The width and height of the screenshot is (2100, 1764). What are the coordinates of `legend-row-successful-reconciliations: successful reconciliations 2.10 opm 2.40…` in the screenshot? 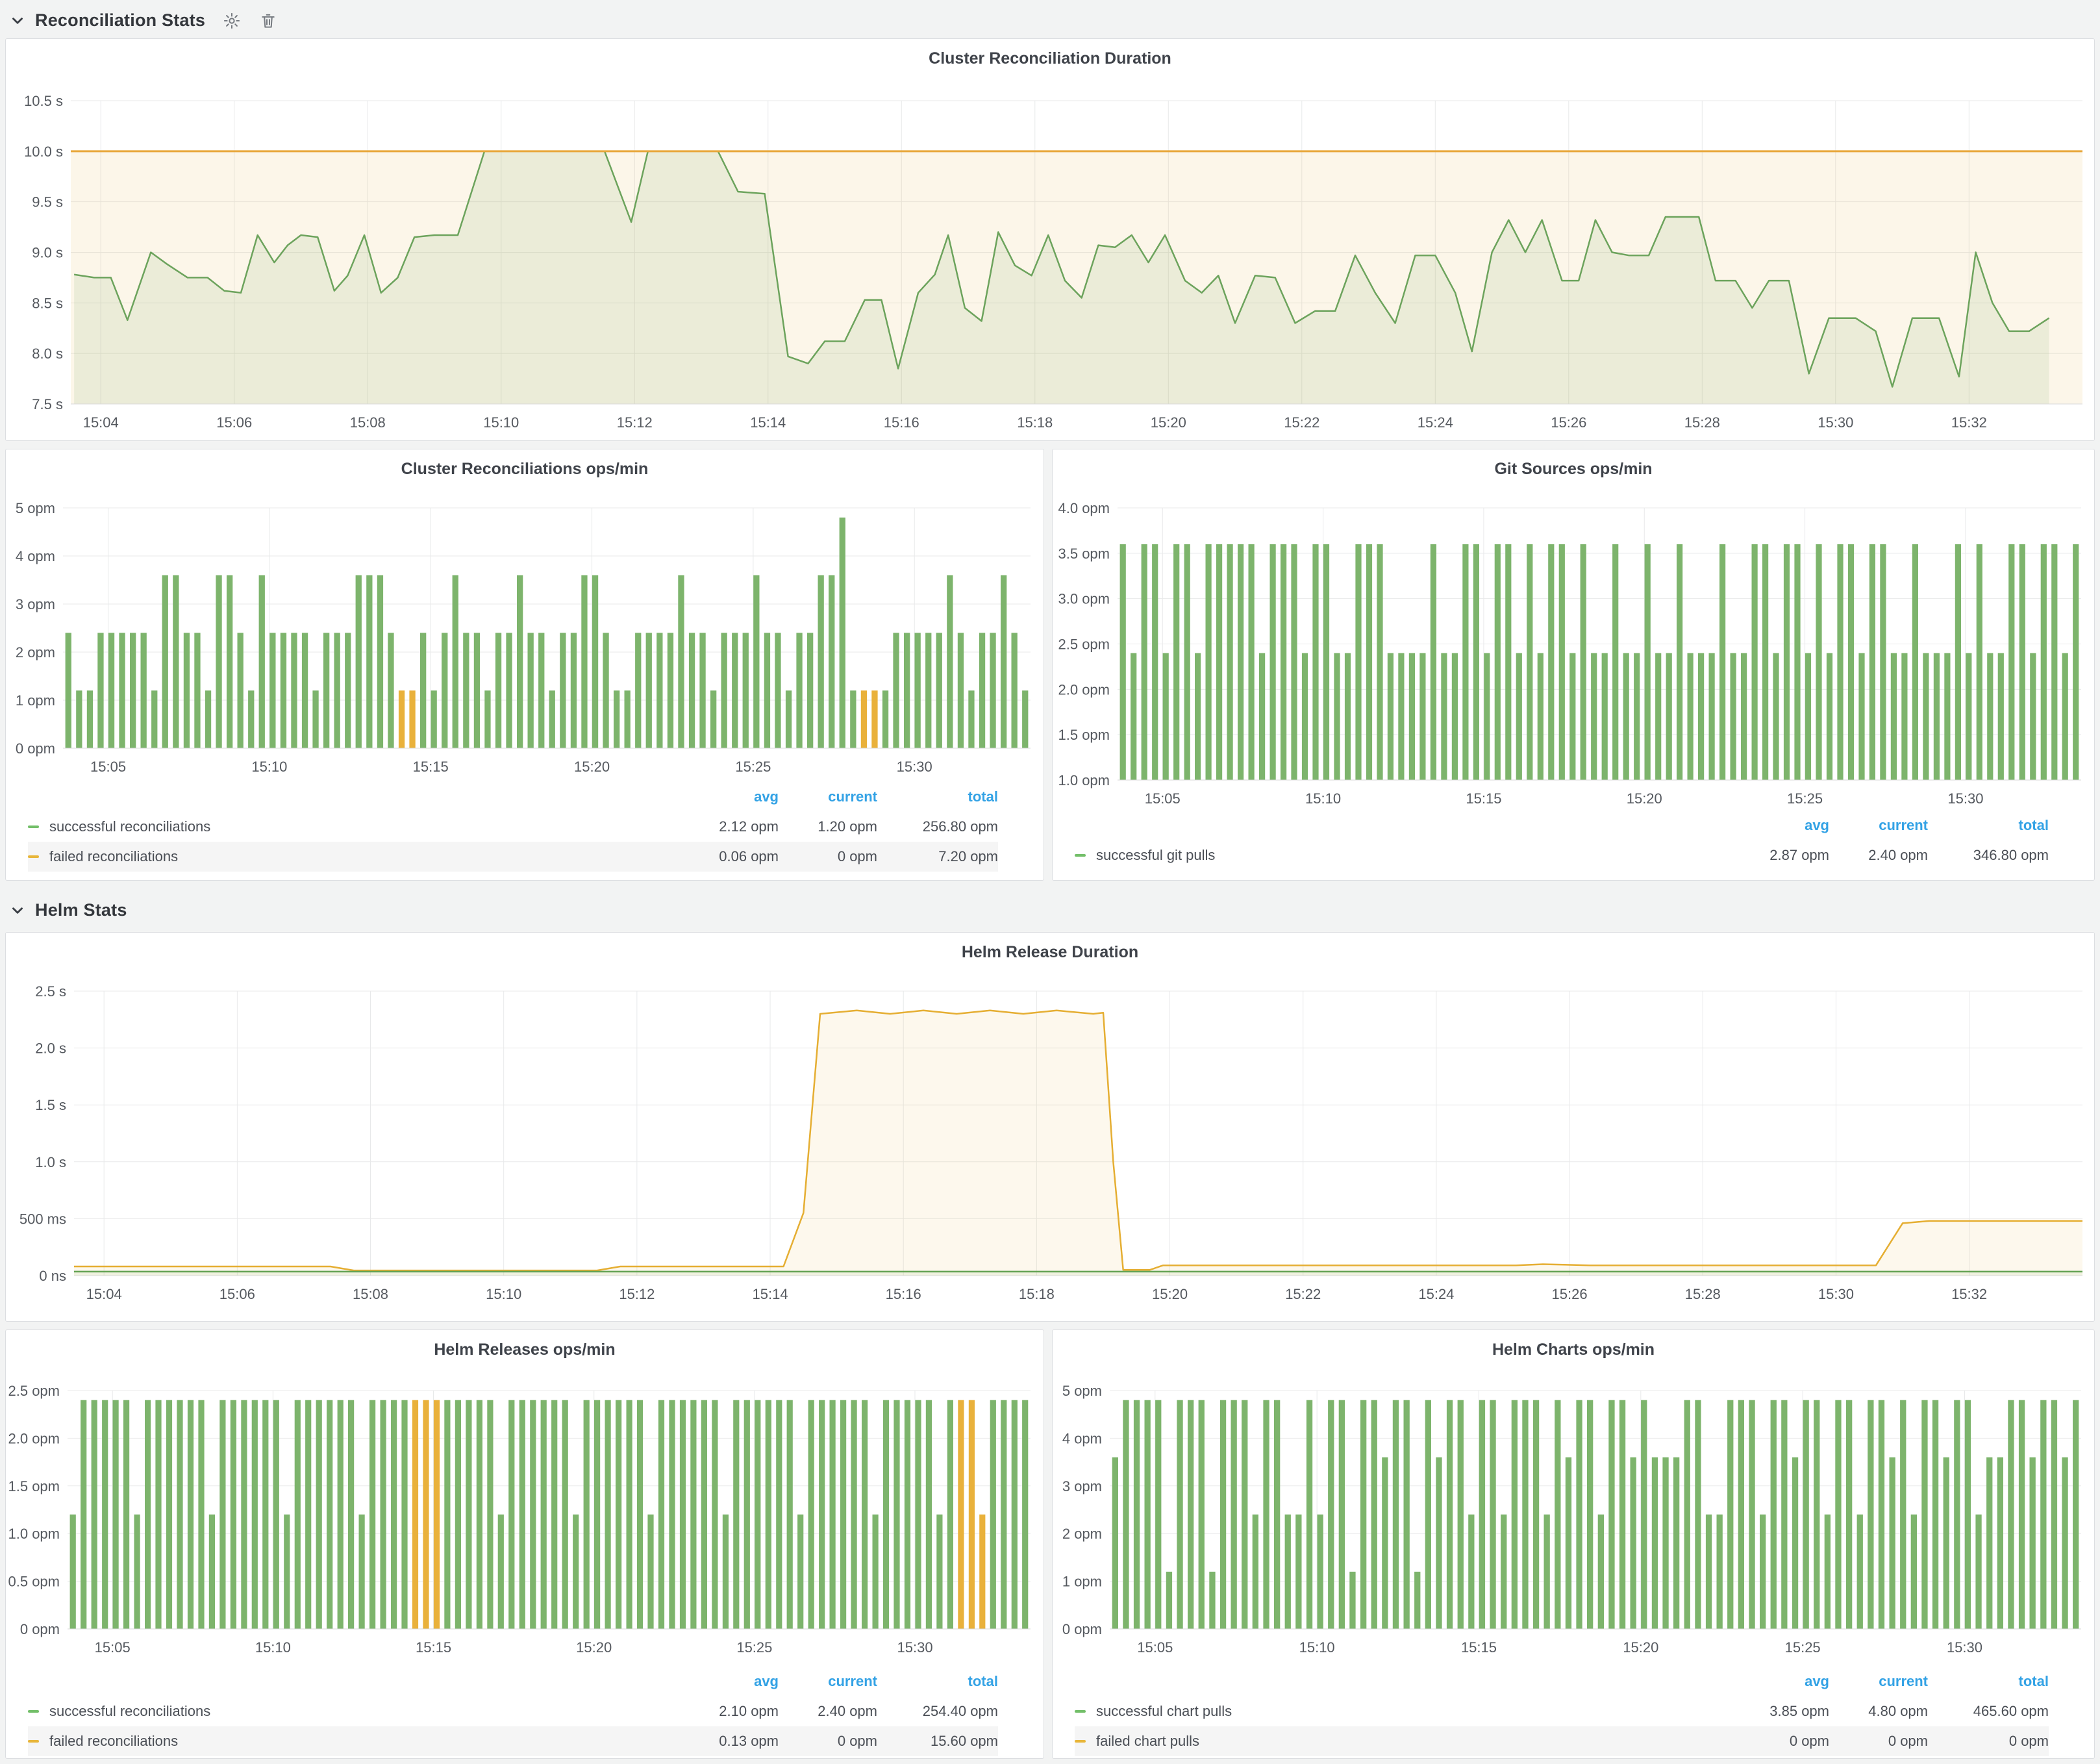 It's located at (513, 1711).